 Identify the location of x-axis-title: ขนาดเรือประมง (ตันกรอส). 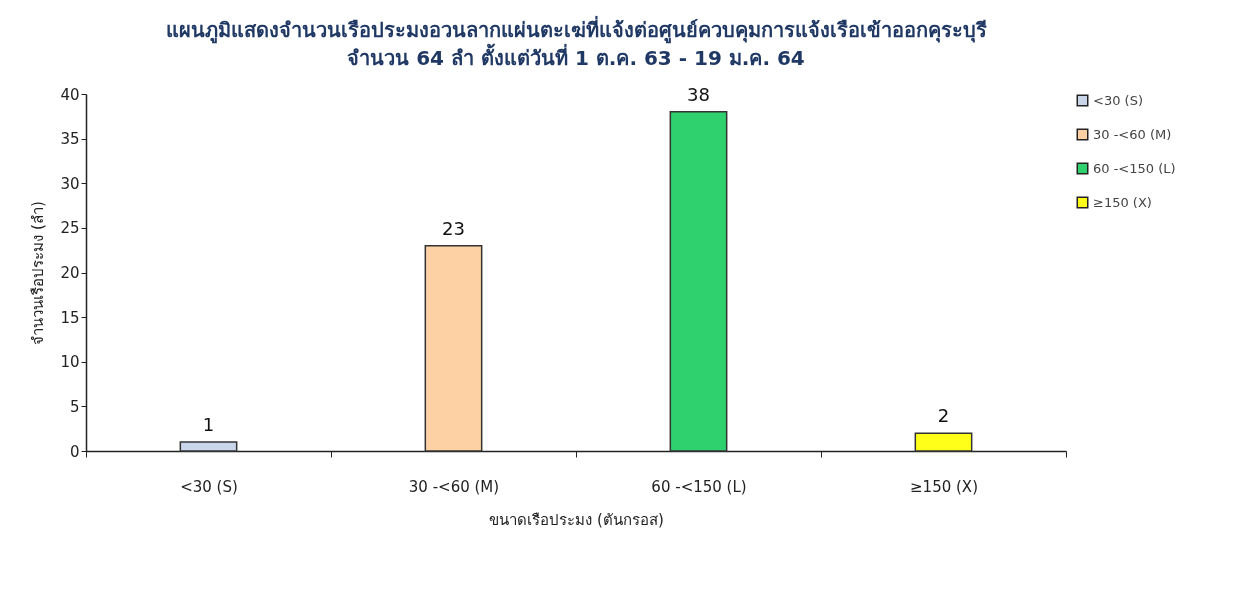
(576, 519).